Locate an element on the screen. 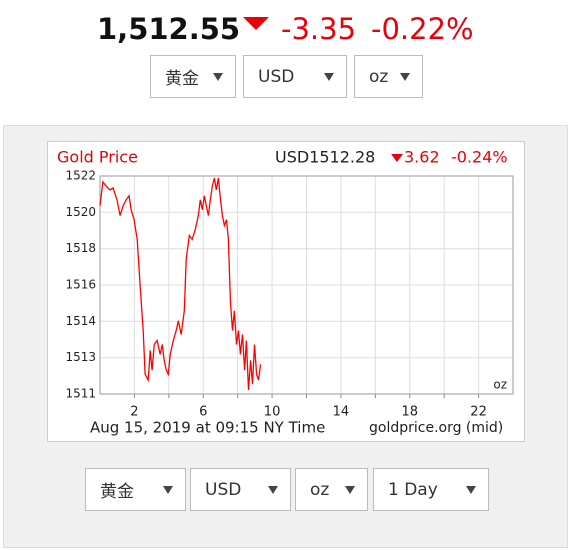  y-tick-label: 1516 is located at coordinates (80, 285).